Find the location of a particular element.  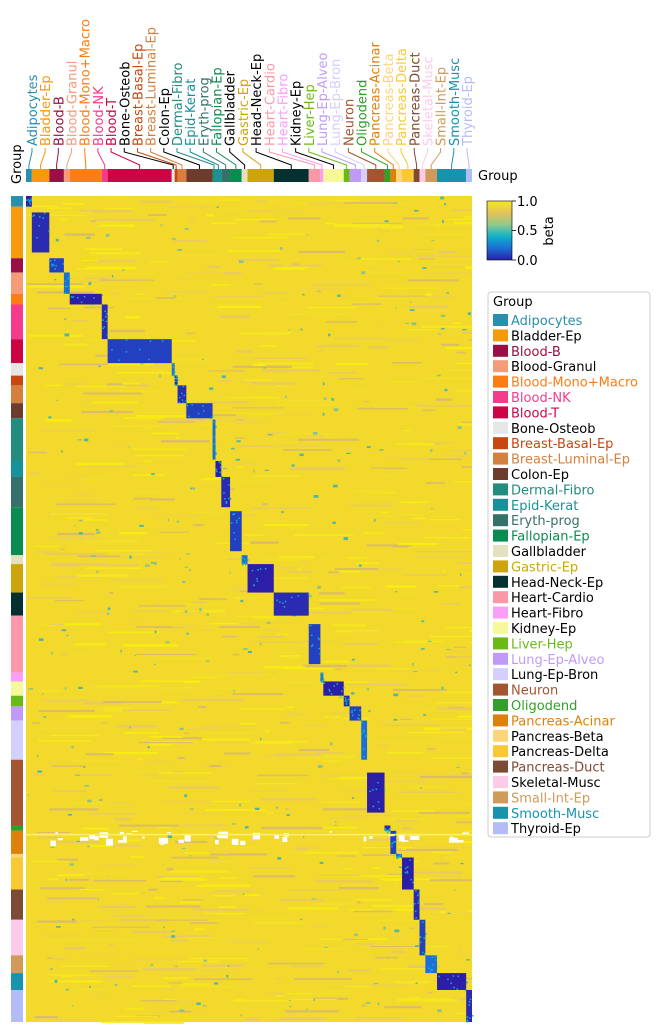

legend-item-label: Bladder-Ep is located at coordinates (546, 336).